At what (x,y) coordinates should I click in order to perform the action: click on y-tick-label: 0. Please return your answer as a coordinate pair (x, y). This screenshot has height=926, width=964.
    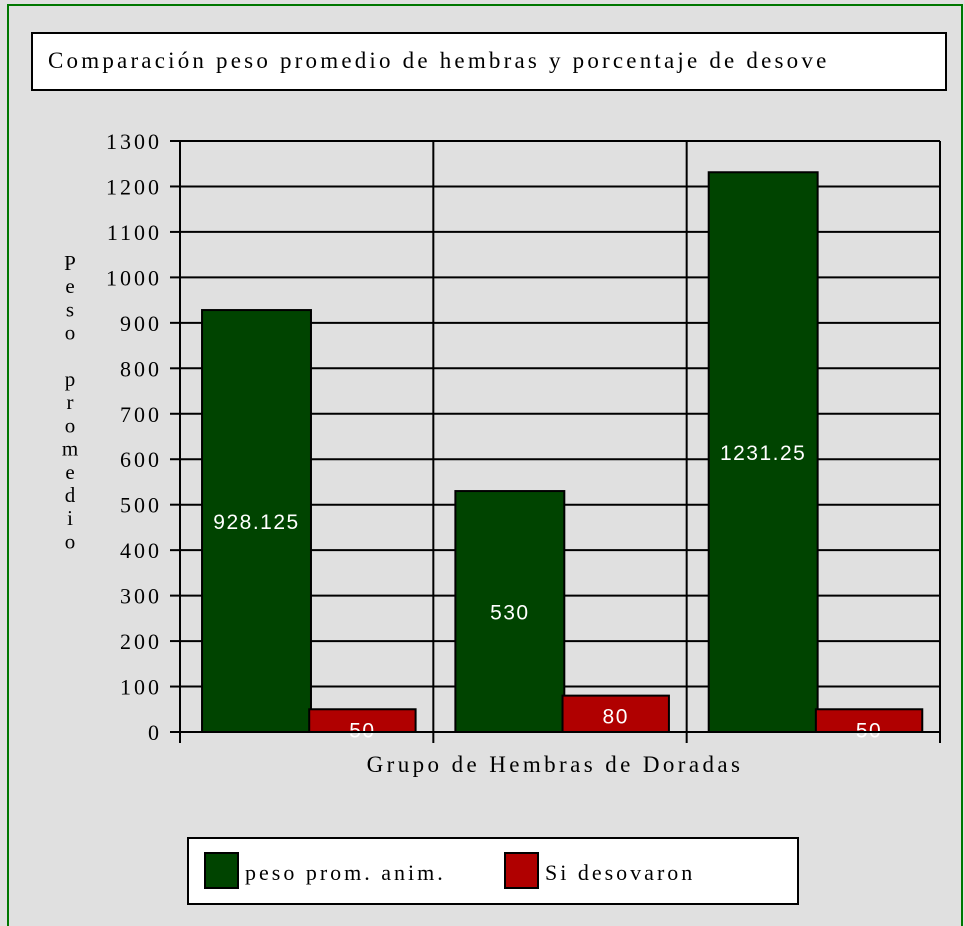
    Looking at the image, I should click on (155, 732).